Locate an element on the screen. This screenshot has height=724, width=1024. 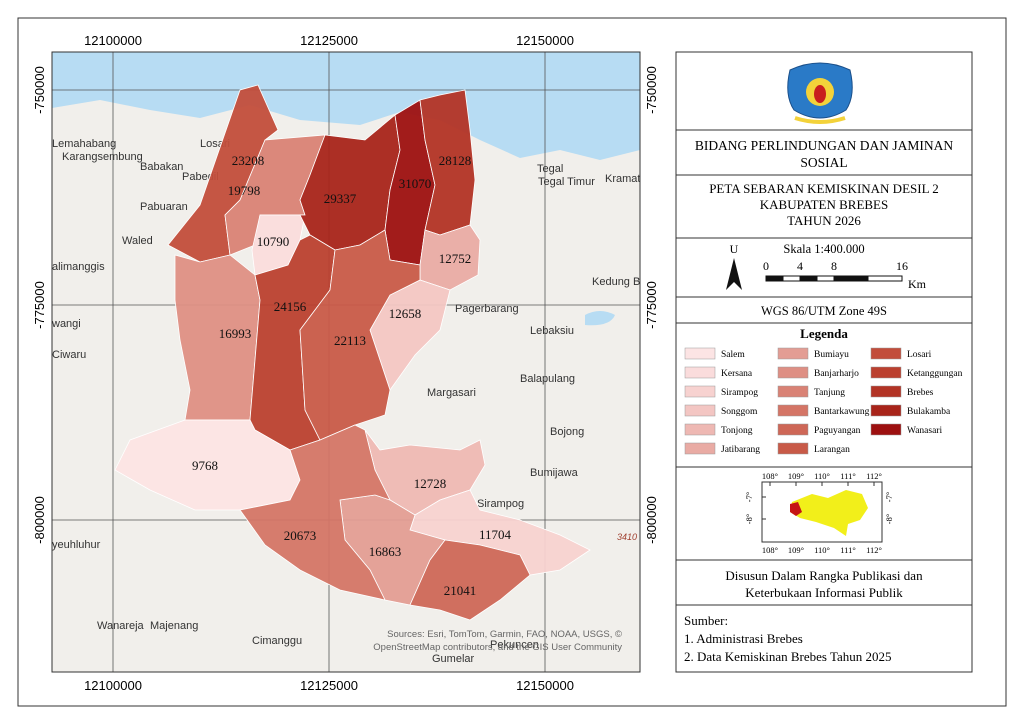
source-item: 2. Data Kemiskinan Brebes Tahun 2025 is located at coordinates (788, 656).